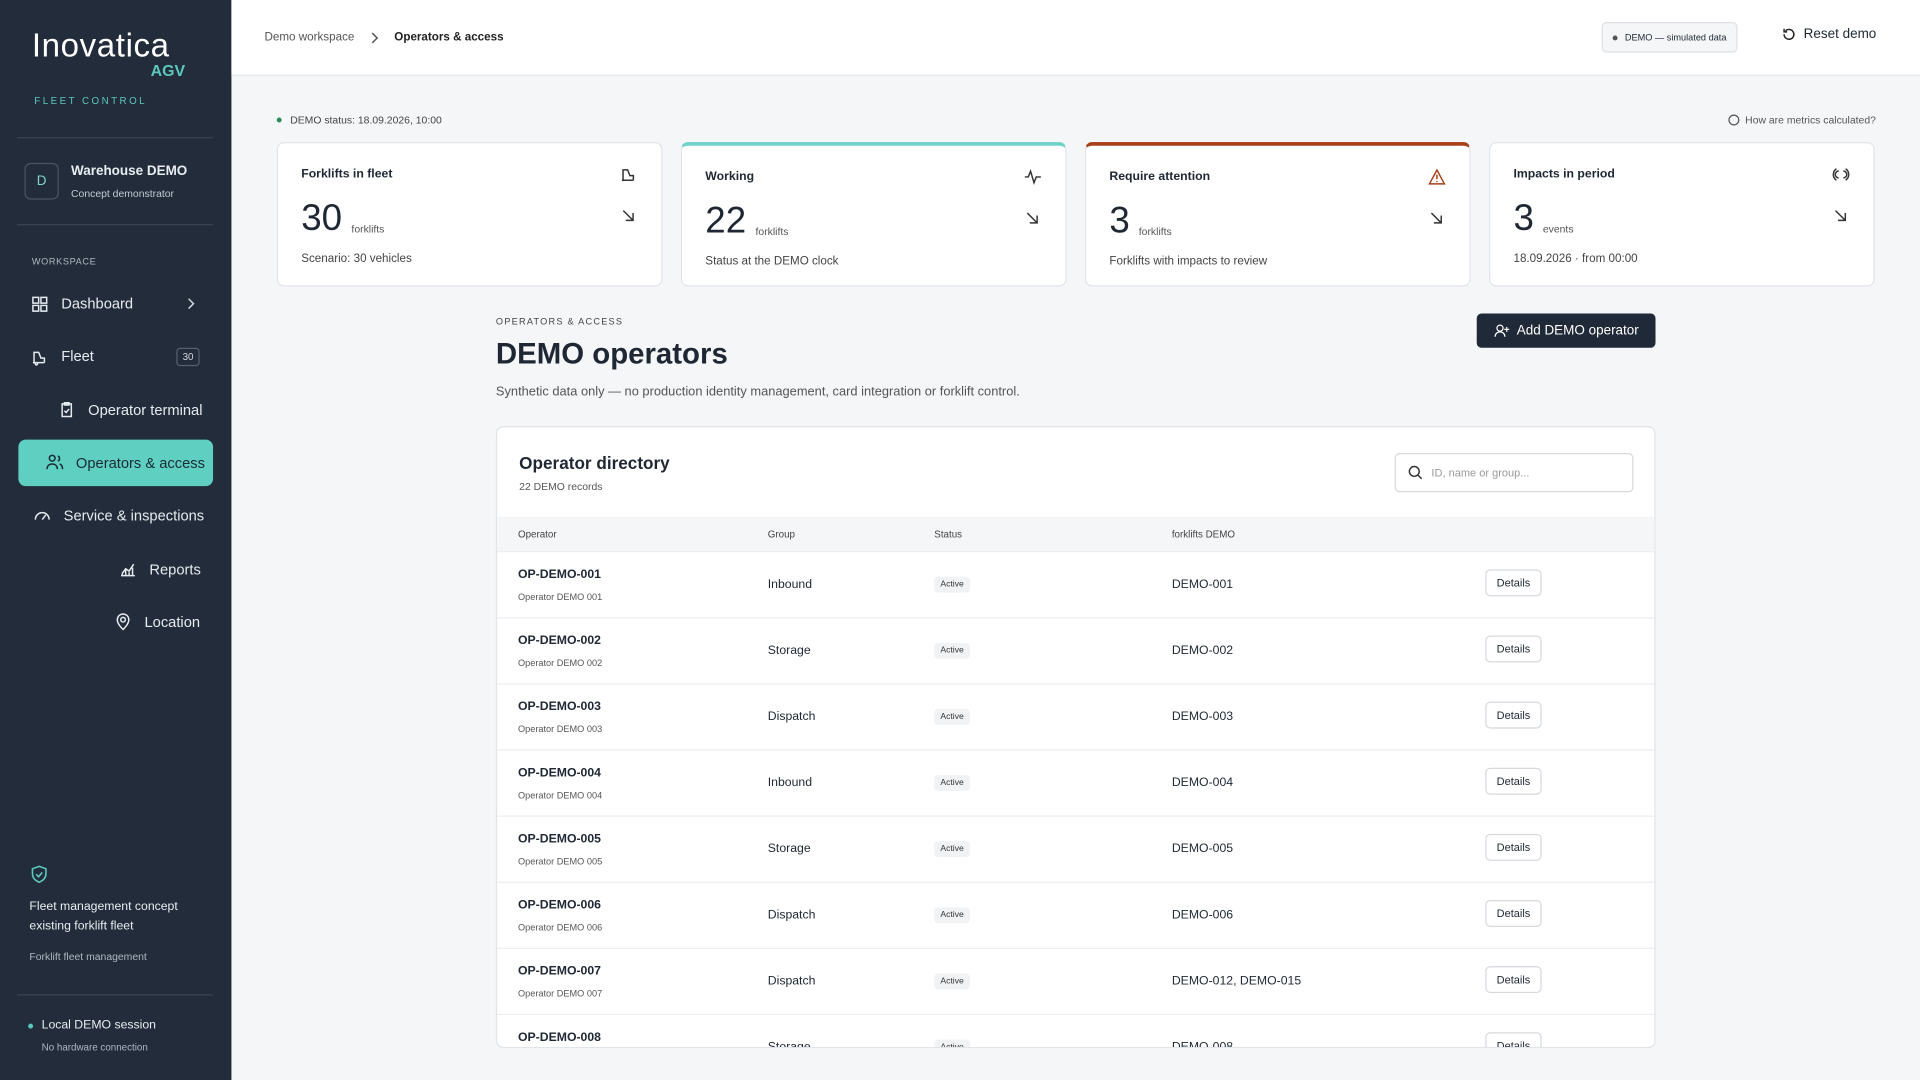  I want to click on operator-name: Operator DEMO 007, so click(560, 994).